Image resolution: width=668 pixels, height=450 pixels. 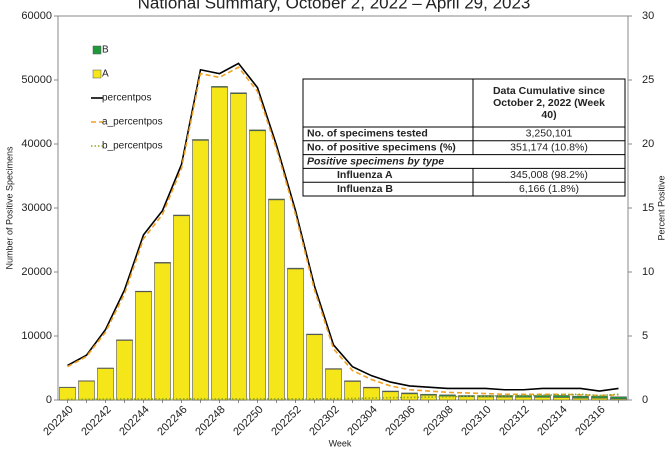 What do you see at coordinates (375, 161) in the screenshot?
I see `table-cell: Positive specimens by type` at bounding box center [375, 161].